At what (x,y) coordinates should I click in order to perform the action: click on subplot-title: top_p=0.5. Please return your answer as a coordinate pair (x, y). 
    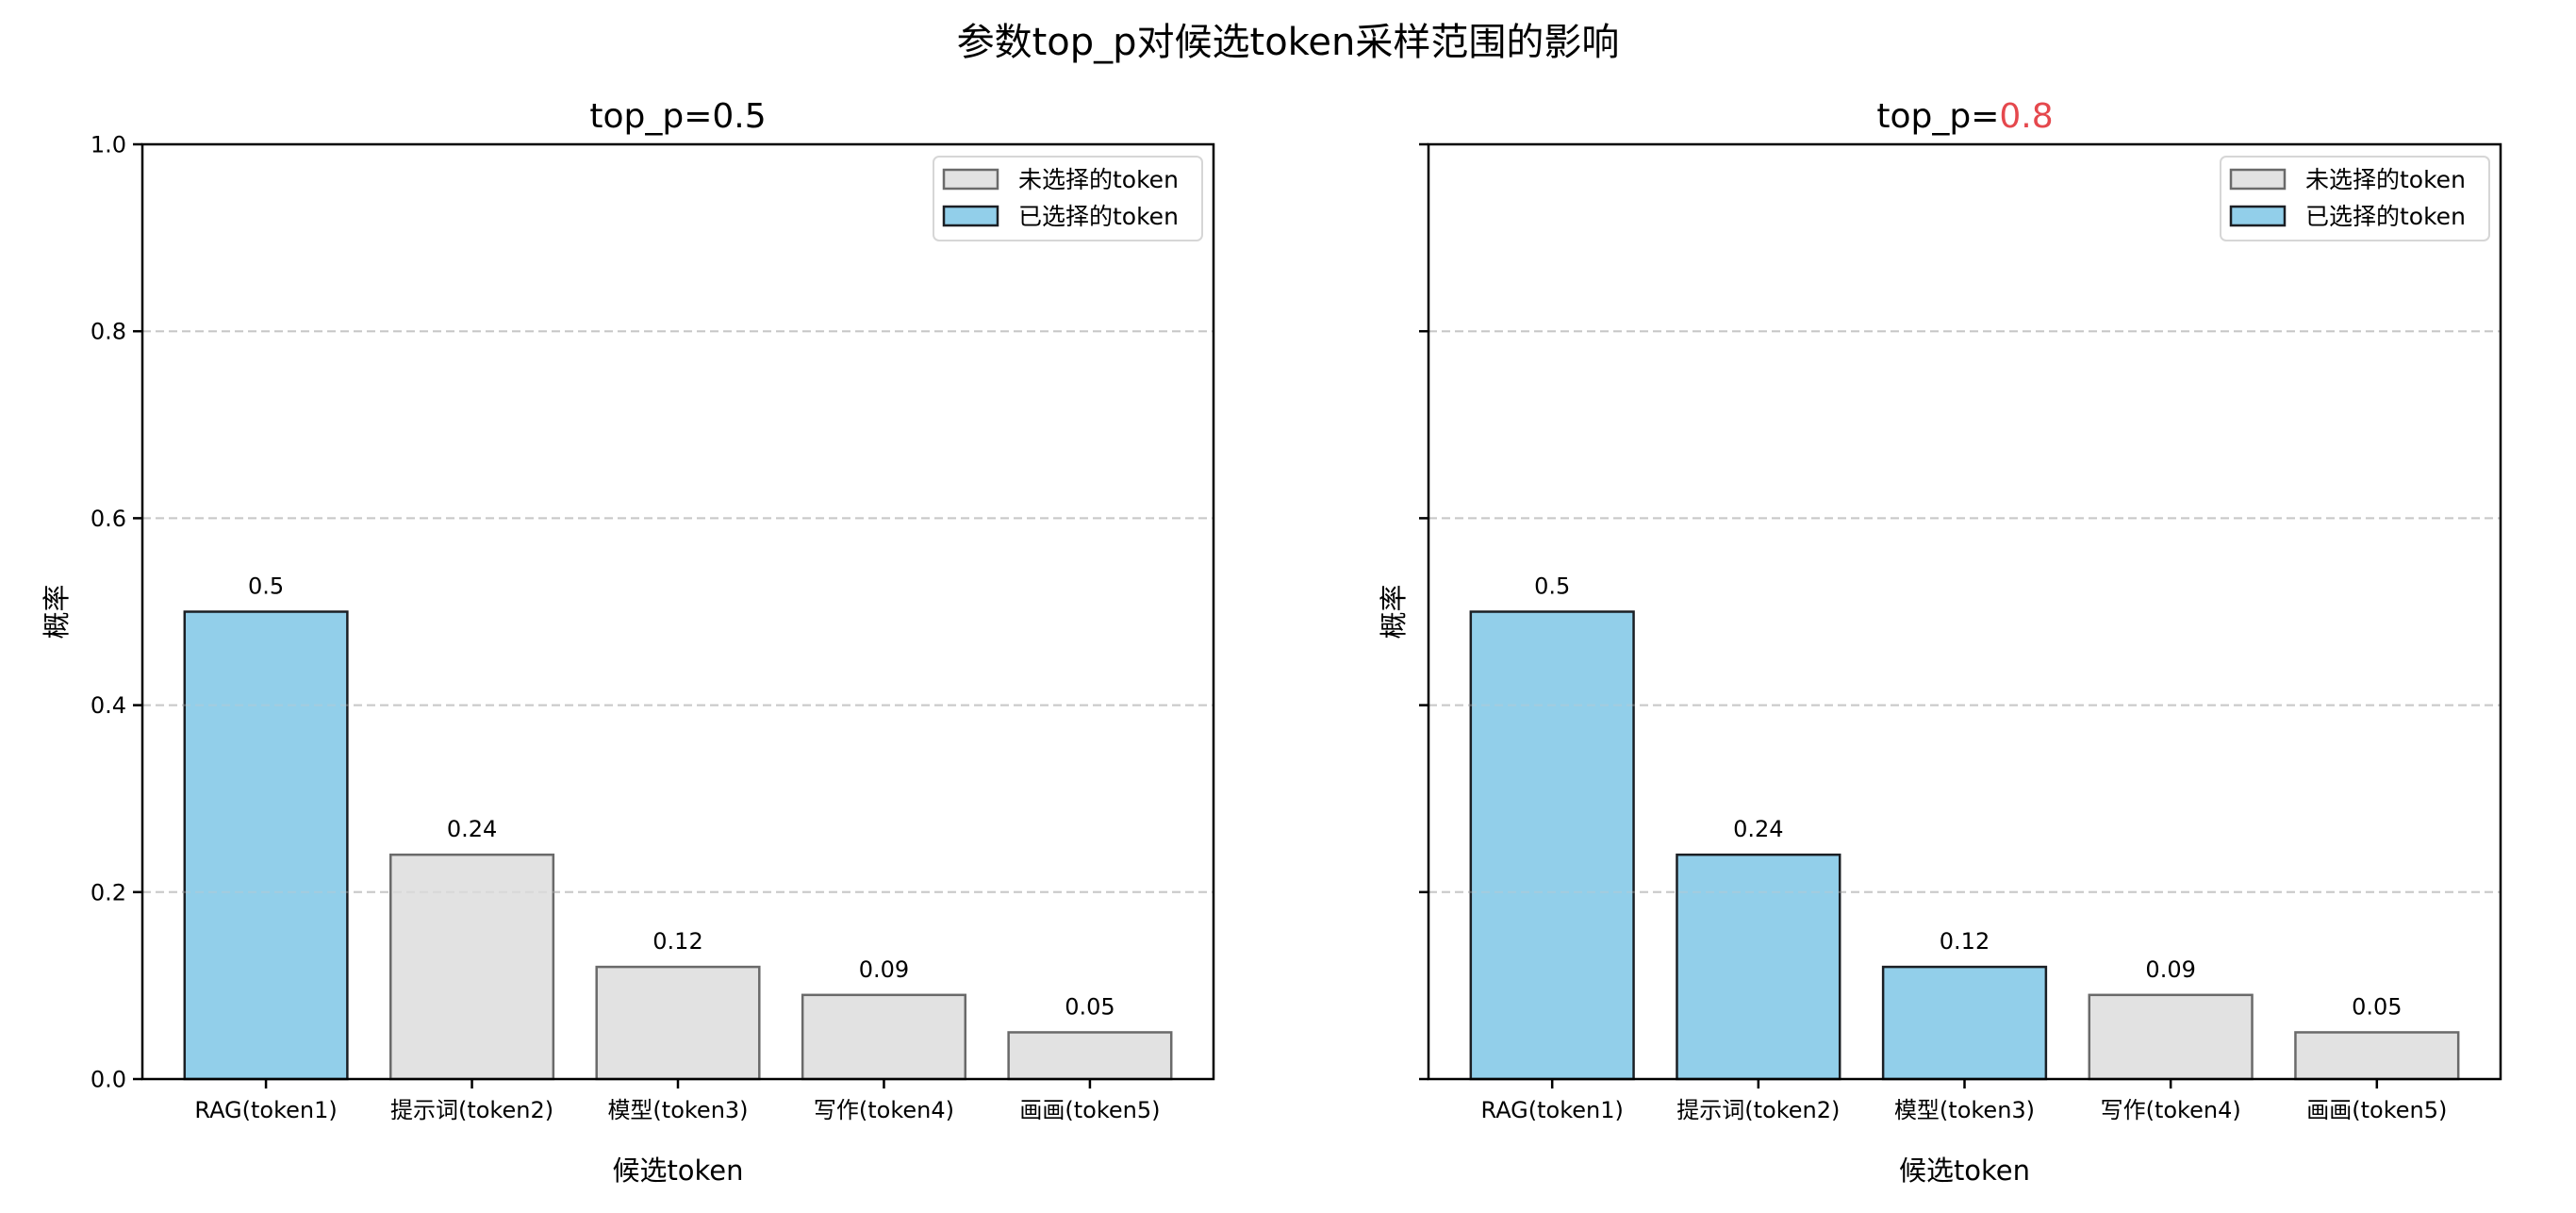
    Looking at the image, I should click on (677, 117).